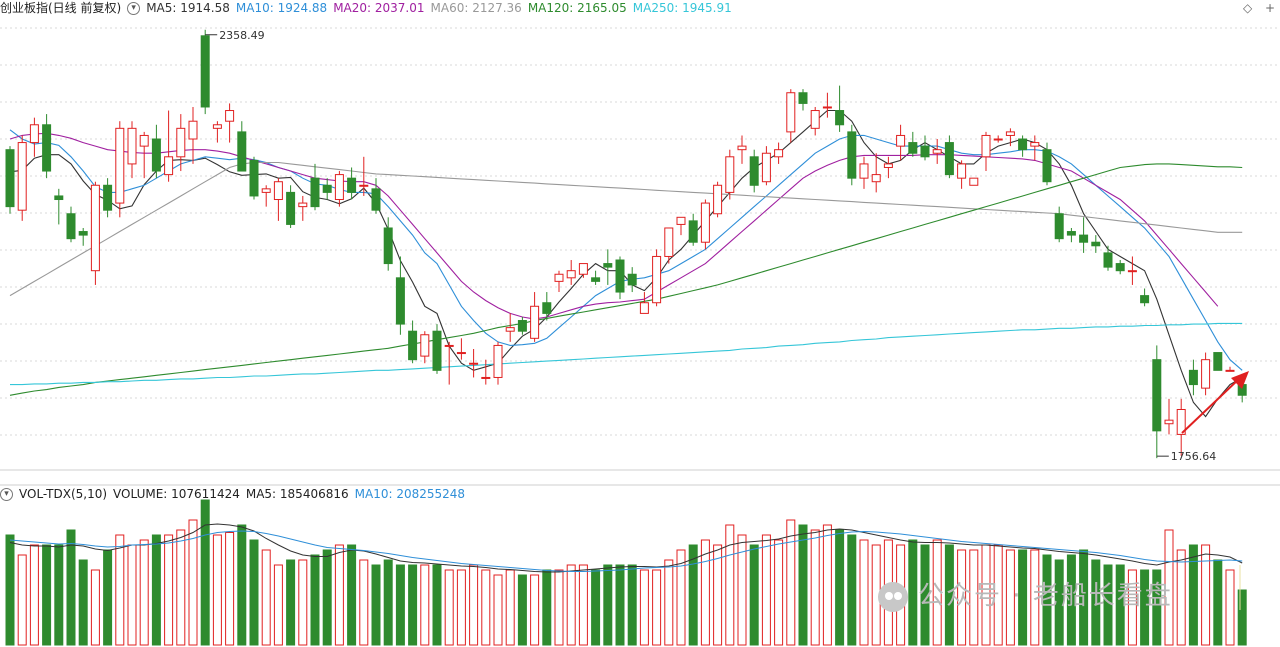 The image size is (1280, 647). Describe the element at coordinates (134, 8) in the screenshot. I see `settings-circle-icon: ▾` at that location.